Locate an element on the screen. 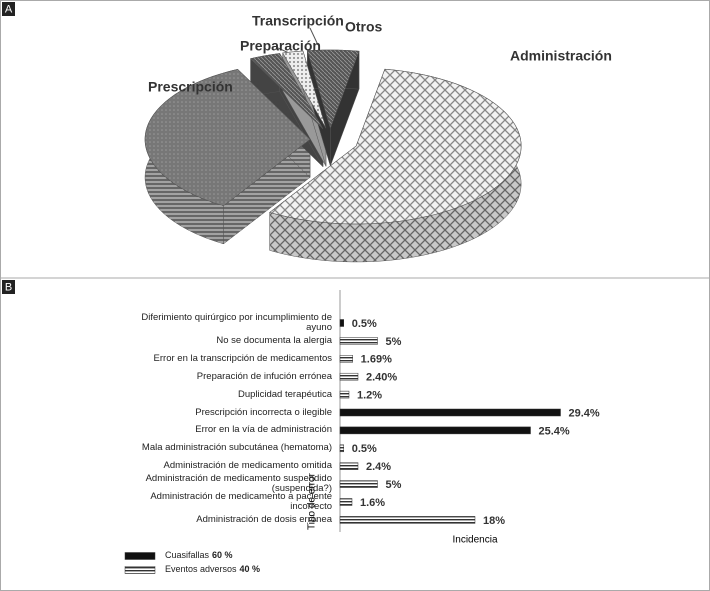 The width and height of the screenshot is (710, 591). leader-line is located at coordinates (314, 36).